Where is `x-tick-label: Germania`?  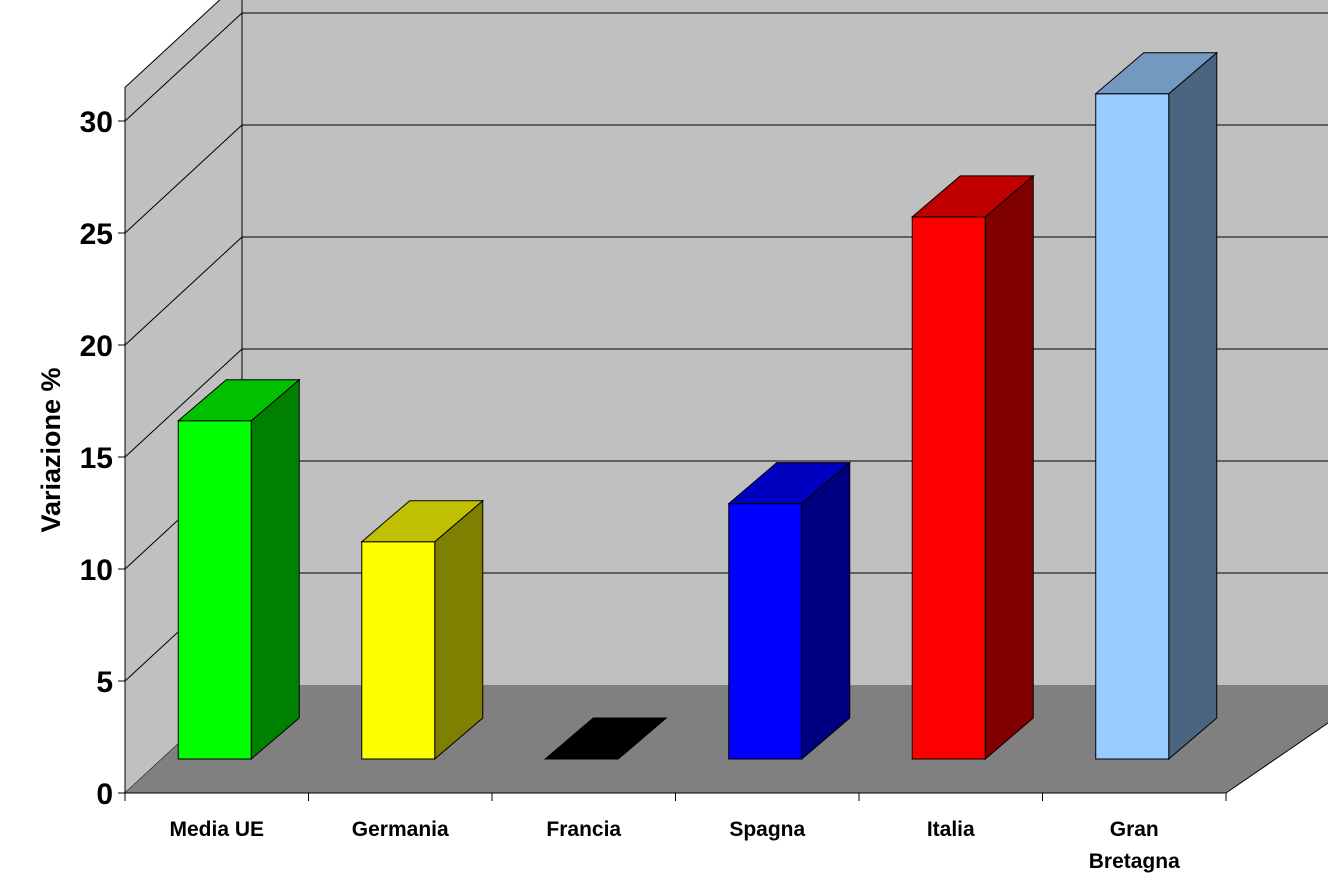
x-tick-label: Germania is located at coordinates (400, 829).